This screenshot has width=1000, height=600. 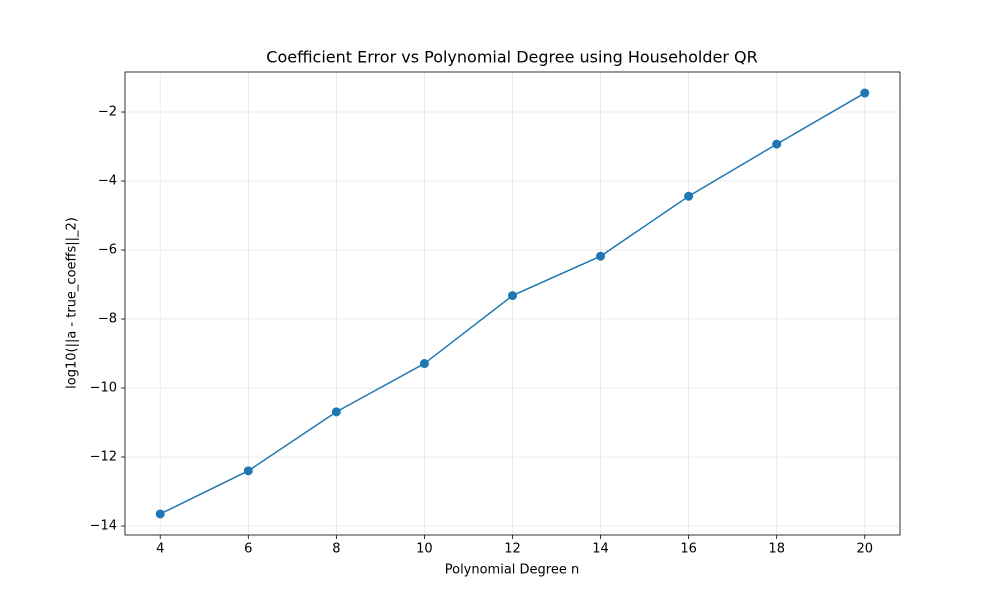 What do you see at coordinates (160, 549) in the screenshot?
I see `x-tick-label: 4` at bounding box center [160, 549].